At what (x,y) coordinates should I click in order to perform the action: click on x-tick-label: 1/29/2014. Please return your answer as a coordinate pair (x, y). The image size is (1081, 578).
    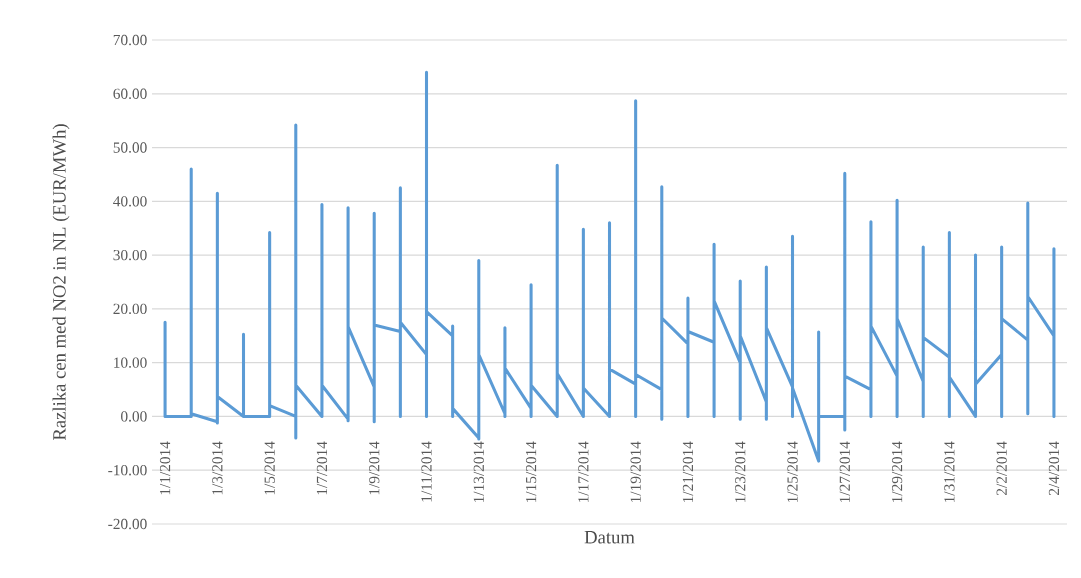
    Looking at the image, I should click on (897, 472).